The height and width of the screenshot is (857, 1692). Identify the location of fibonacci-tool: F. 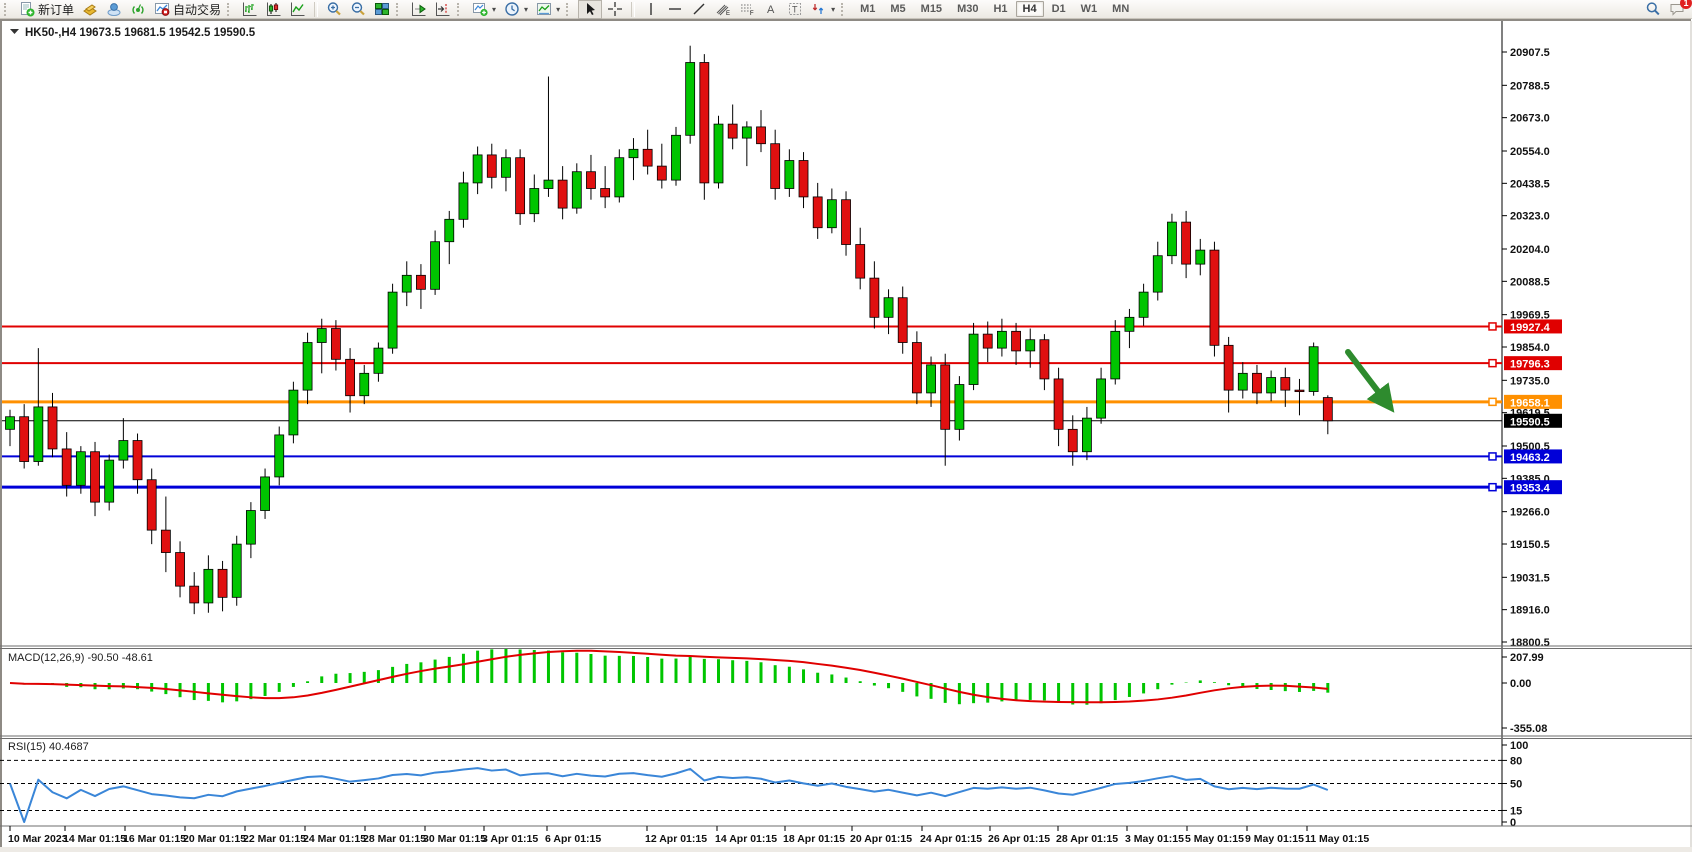
(747, 9).